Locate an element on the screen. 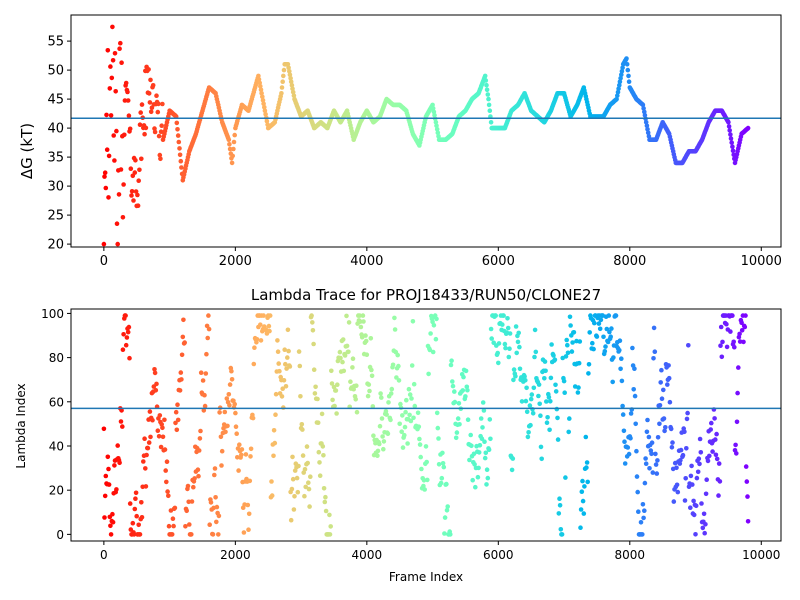 The width and height of the screenshot is (800, 600). x-tick-label: 10000 is located at coordinates (761, 261).